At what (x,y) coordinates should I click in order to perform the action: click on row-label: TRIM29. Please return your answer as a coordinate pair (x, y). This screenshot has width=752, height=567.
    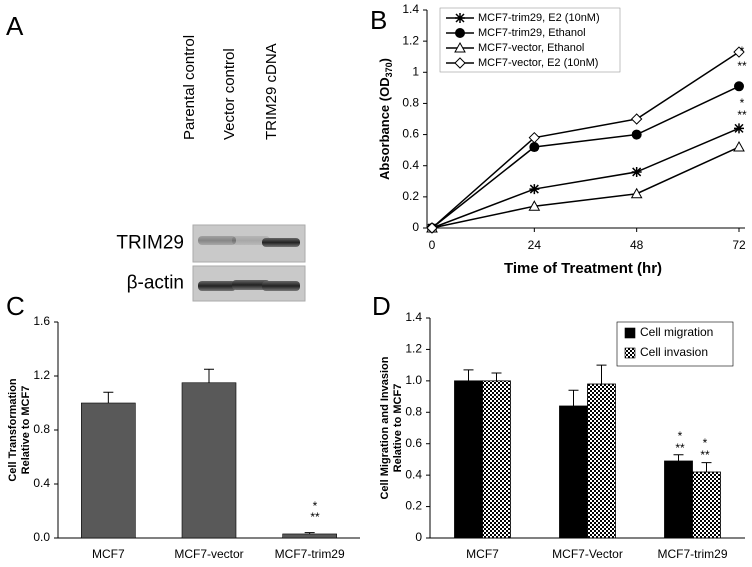
    Looking at the image, I should click on (150, 243).